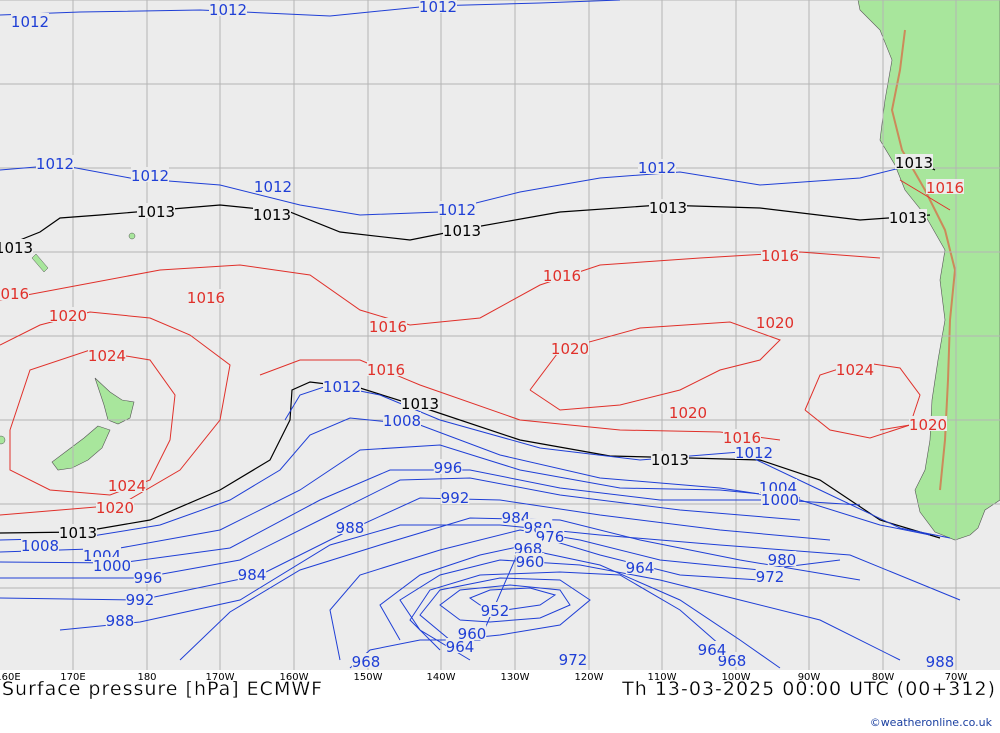 The width and height of the screenshot is (1000, 733). What do you see at coordinates (550, 537) in the screenshot?
I see `isobar-label: 976` at bounding box center [550, 537].